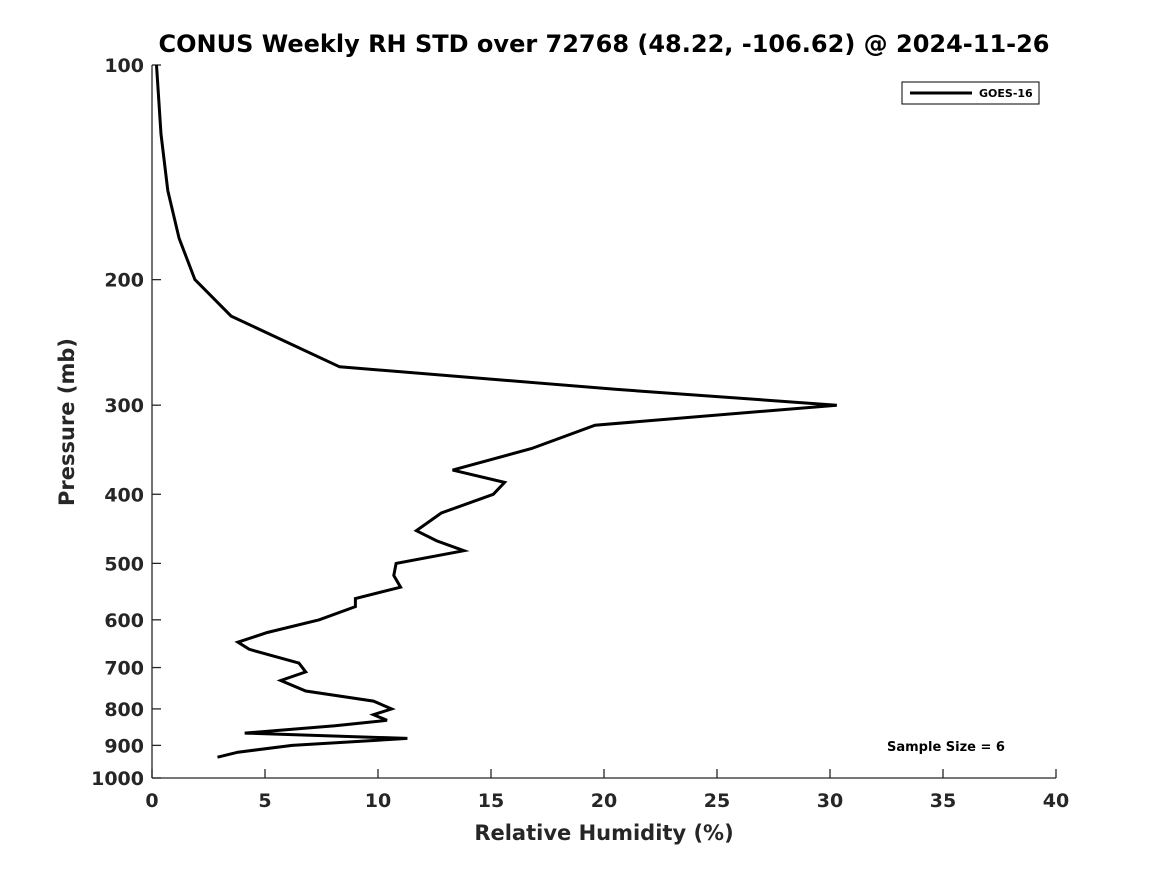 This screenshot has height=875, width=1167. Describe the element at coordinates (124, 281) in the screenshot. I see `y-tick-label: 200` at that location.